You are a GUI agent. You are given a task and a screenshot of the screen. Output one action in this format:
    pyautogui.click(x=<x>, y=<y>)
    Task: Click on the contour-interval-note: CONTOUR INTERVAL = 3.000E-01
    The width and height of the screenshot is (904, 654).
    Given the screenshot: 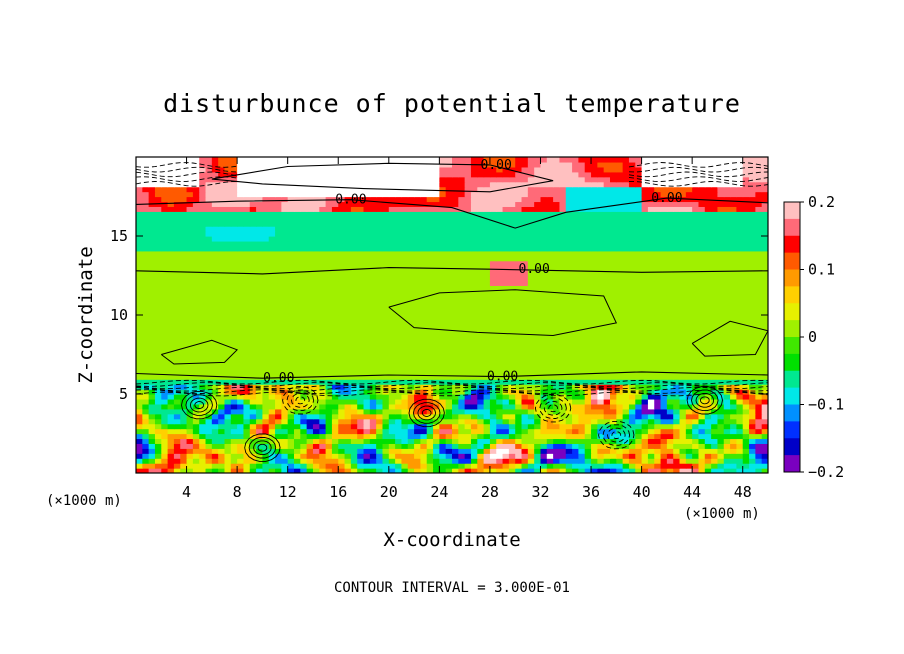 What is the action you would take?
    pyautogui.click(x=452, y=588)
    